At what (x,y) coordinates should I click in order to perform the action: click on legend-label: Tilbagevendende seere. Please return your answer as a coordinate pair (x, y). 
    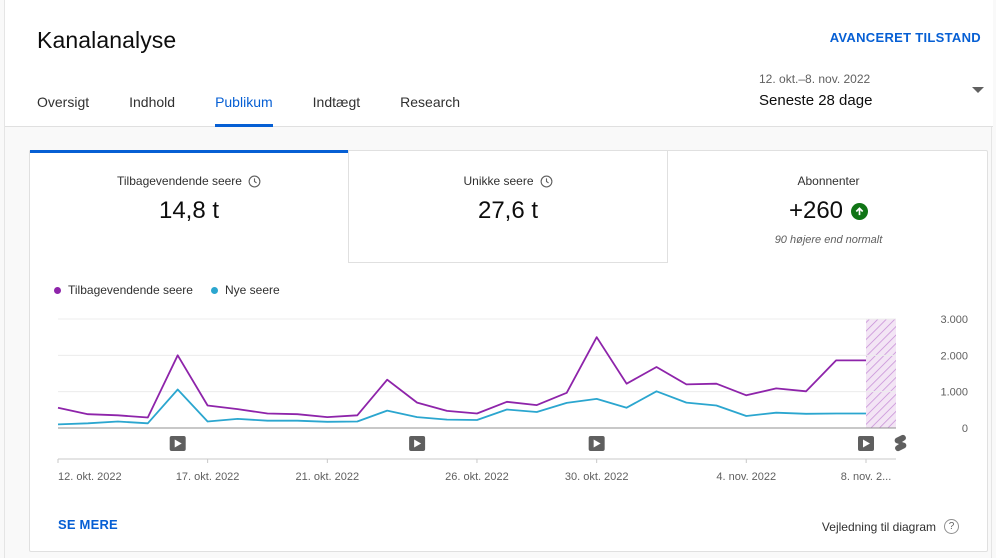
    Looking at the image, I should click on (130, 290).